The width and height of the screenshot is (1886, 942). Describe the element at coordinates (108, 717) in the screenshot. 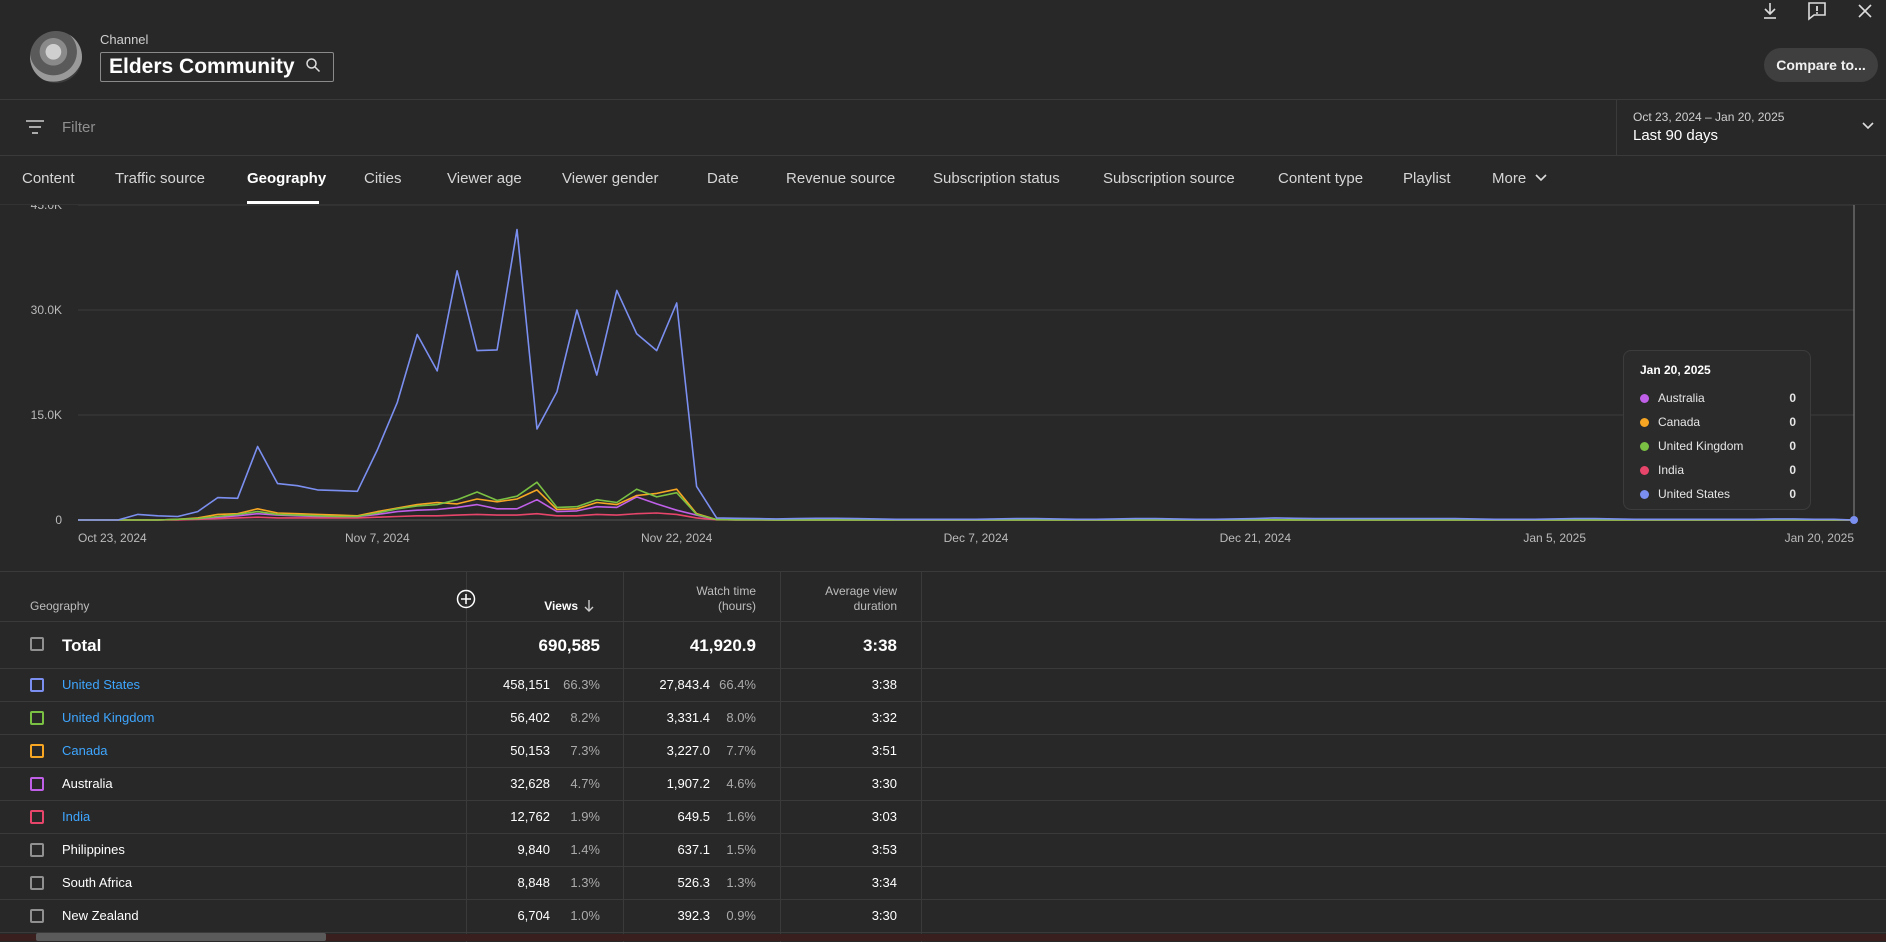

I see `country-name: United Kingdom` at that location.